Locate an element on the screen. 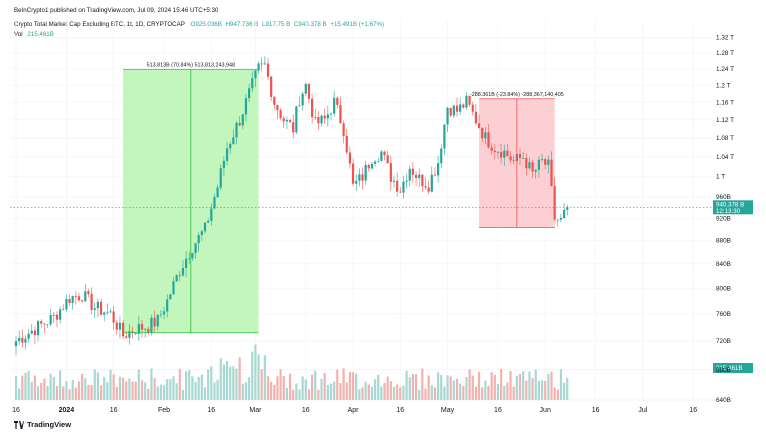 This screenshot has height=439, width=766. y-tick-label: 640B is located at coordinates (723, 400).